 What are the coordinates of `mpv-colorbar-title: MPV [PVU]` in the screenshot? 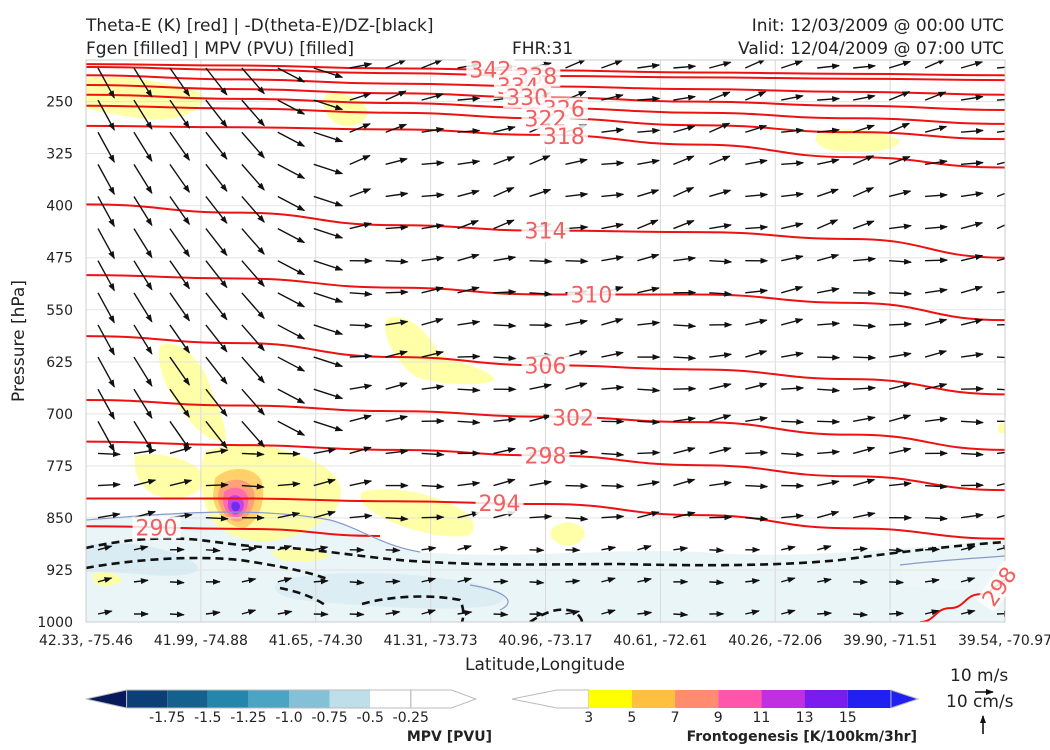 It's located at (449, 737).